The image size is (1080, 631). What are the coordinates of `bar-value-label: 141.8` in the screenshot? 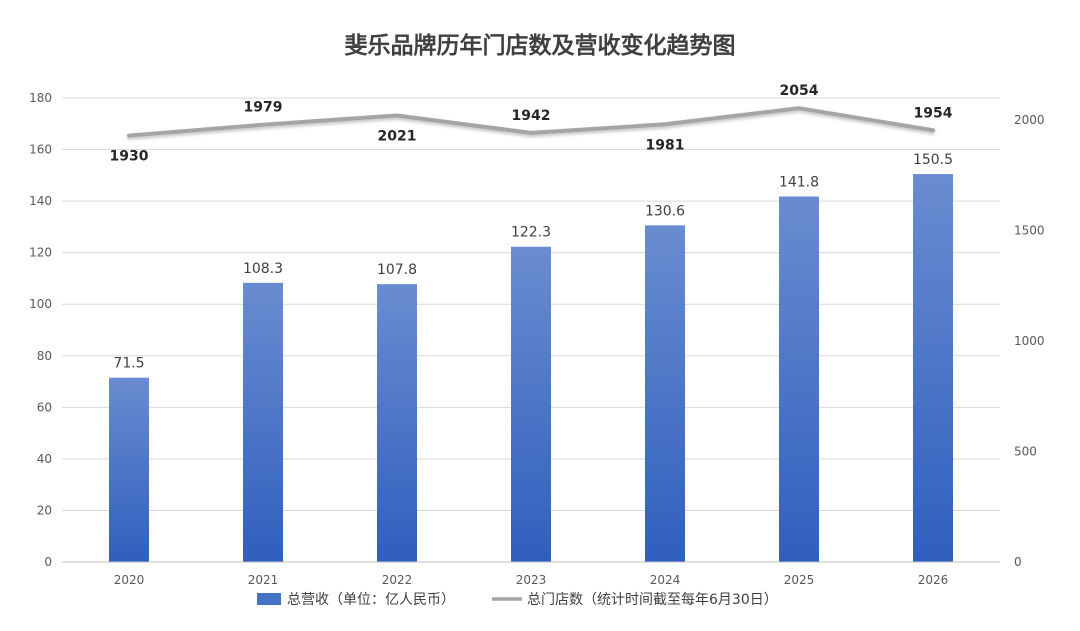 It's located at (799, 182).